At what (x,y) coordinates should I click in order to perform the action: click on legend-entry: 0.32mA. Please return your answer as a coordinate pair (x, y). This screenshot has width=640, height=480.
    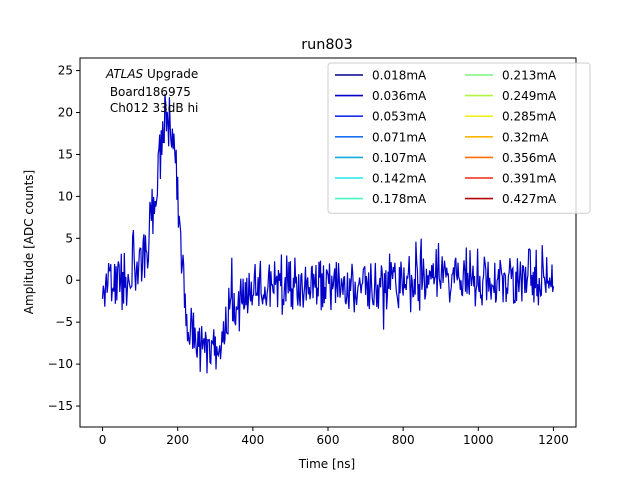
    Looking at the image, I should click on (525, 137).